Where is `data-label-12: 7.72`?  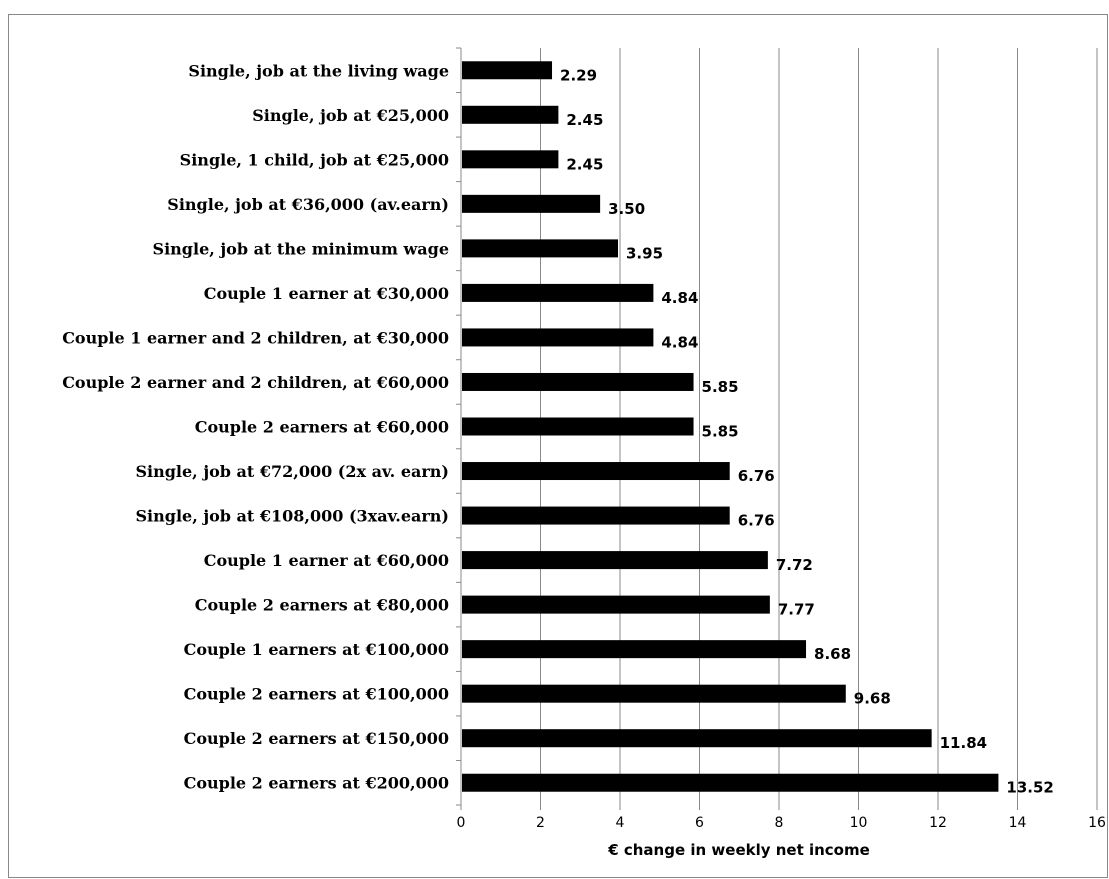 data-label-12: 7.72 is located at coordinates (794, 565).